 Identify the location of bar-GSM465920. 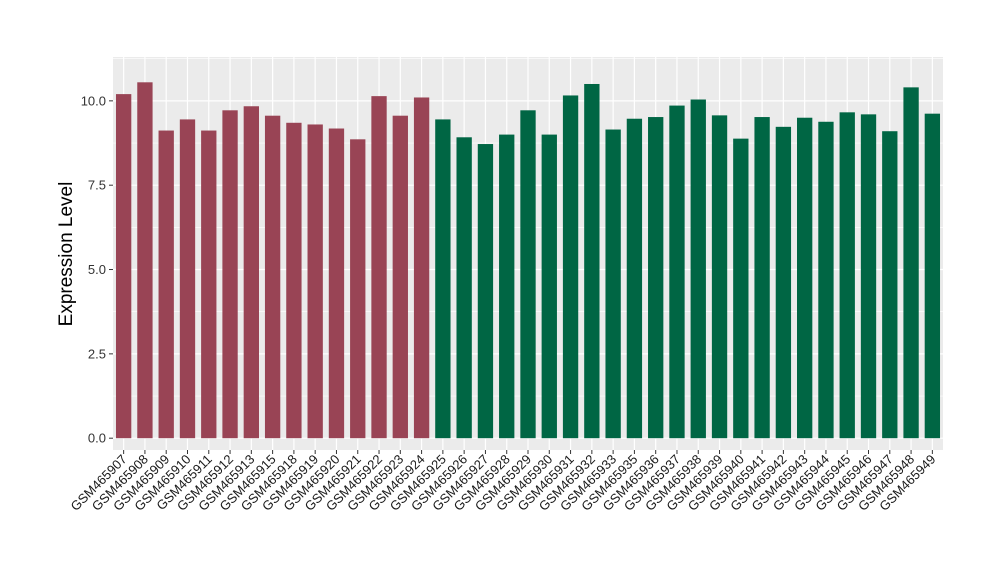
(336, 283).